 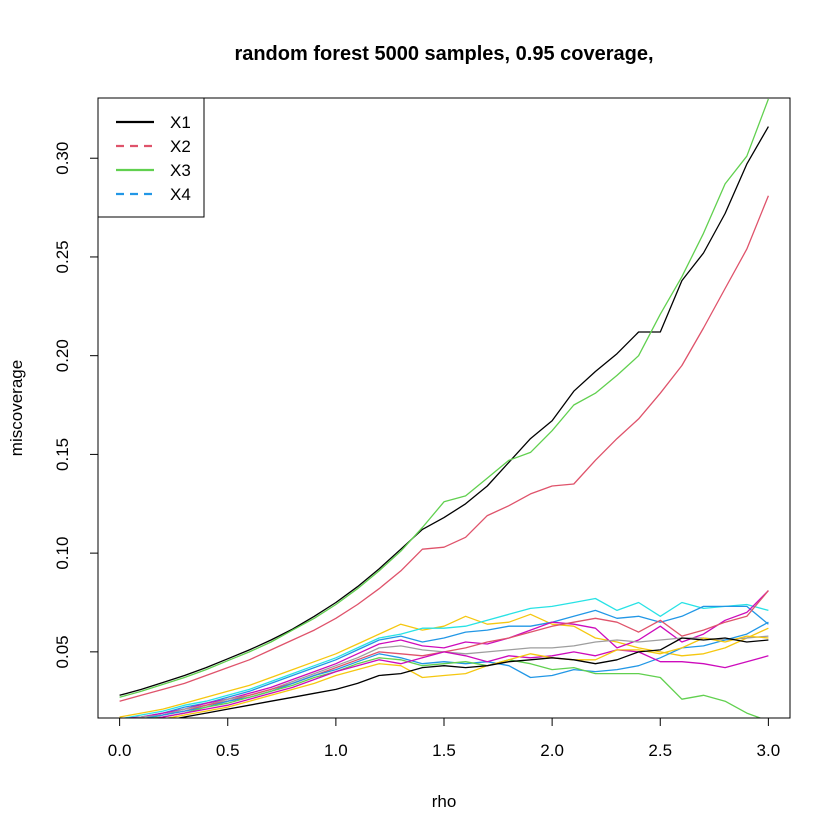 I want to click on x-tick-label: 0.0, so click(x=120, y=750).